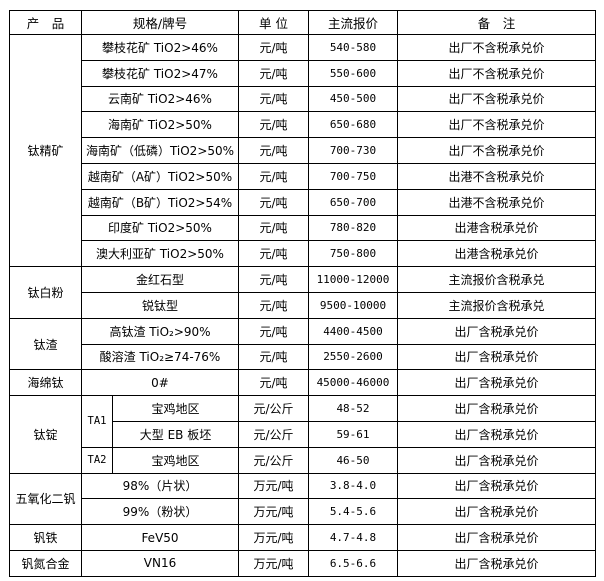 Image resolution: width=604 pixels, height=581 pixels. Describe the element at coordinates (97, 421) in the screenshot. I see `grade-cell: TA1` at that location.